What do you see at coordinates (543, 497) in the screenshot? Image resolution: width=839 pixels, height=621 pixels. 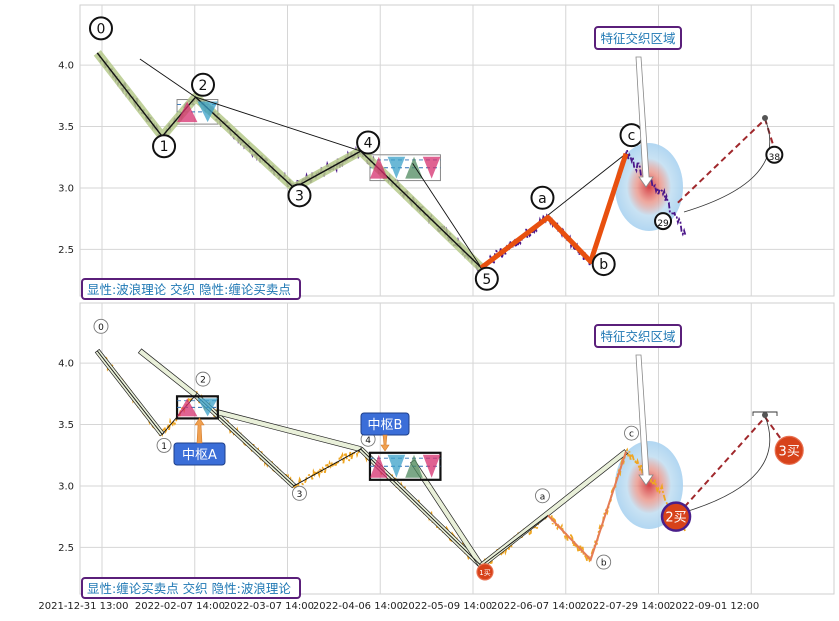 I see `bot-wave-label-text: a` at bounding box center [543, 497].